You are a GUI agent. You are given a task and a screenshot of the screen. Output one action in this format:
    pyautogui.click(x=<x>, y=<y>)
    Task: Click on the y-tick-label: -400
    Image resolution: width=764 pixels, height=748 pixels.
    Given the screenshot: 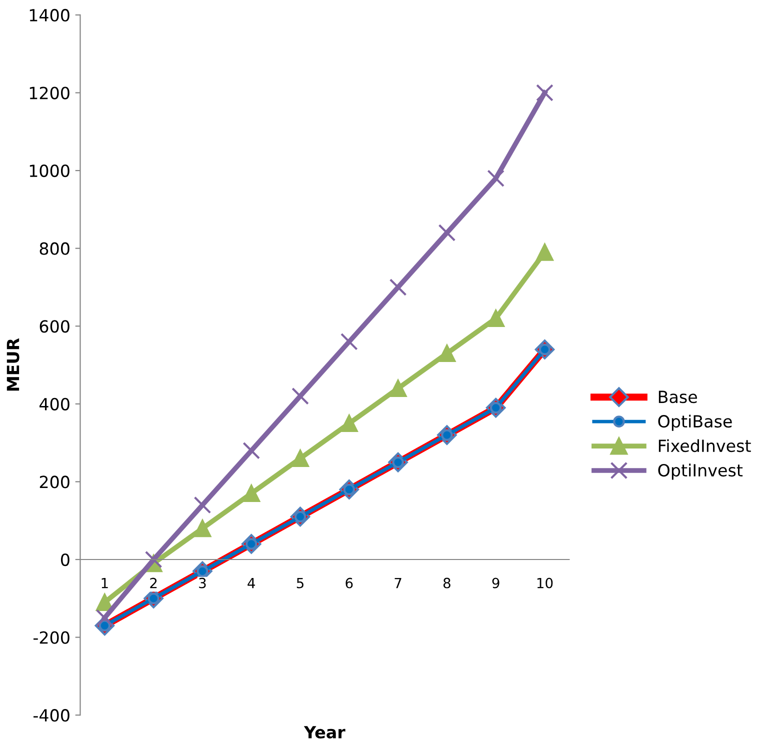 What is the action you would take?
    pyautogui.click(x=51, y=715)
    